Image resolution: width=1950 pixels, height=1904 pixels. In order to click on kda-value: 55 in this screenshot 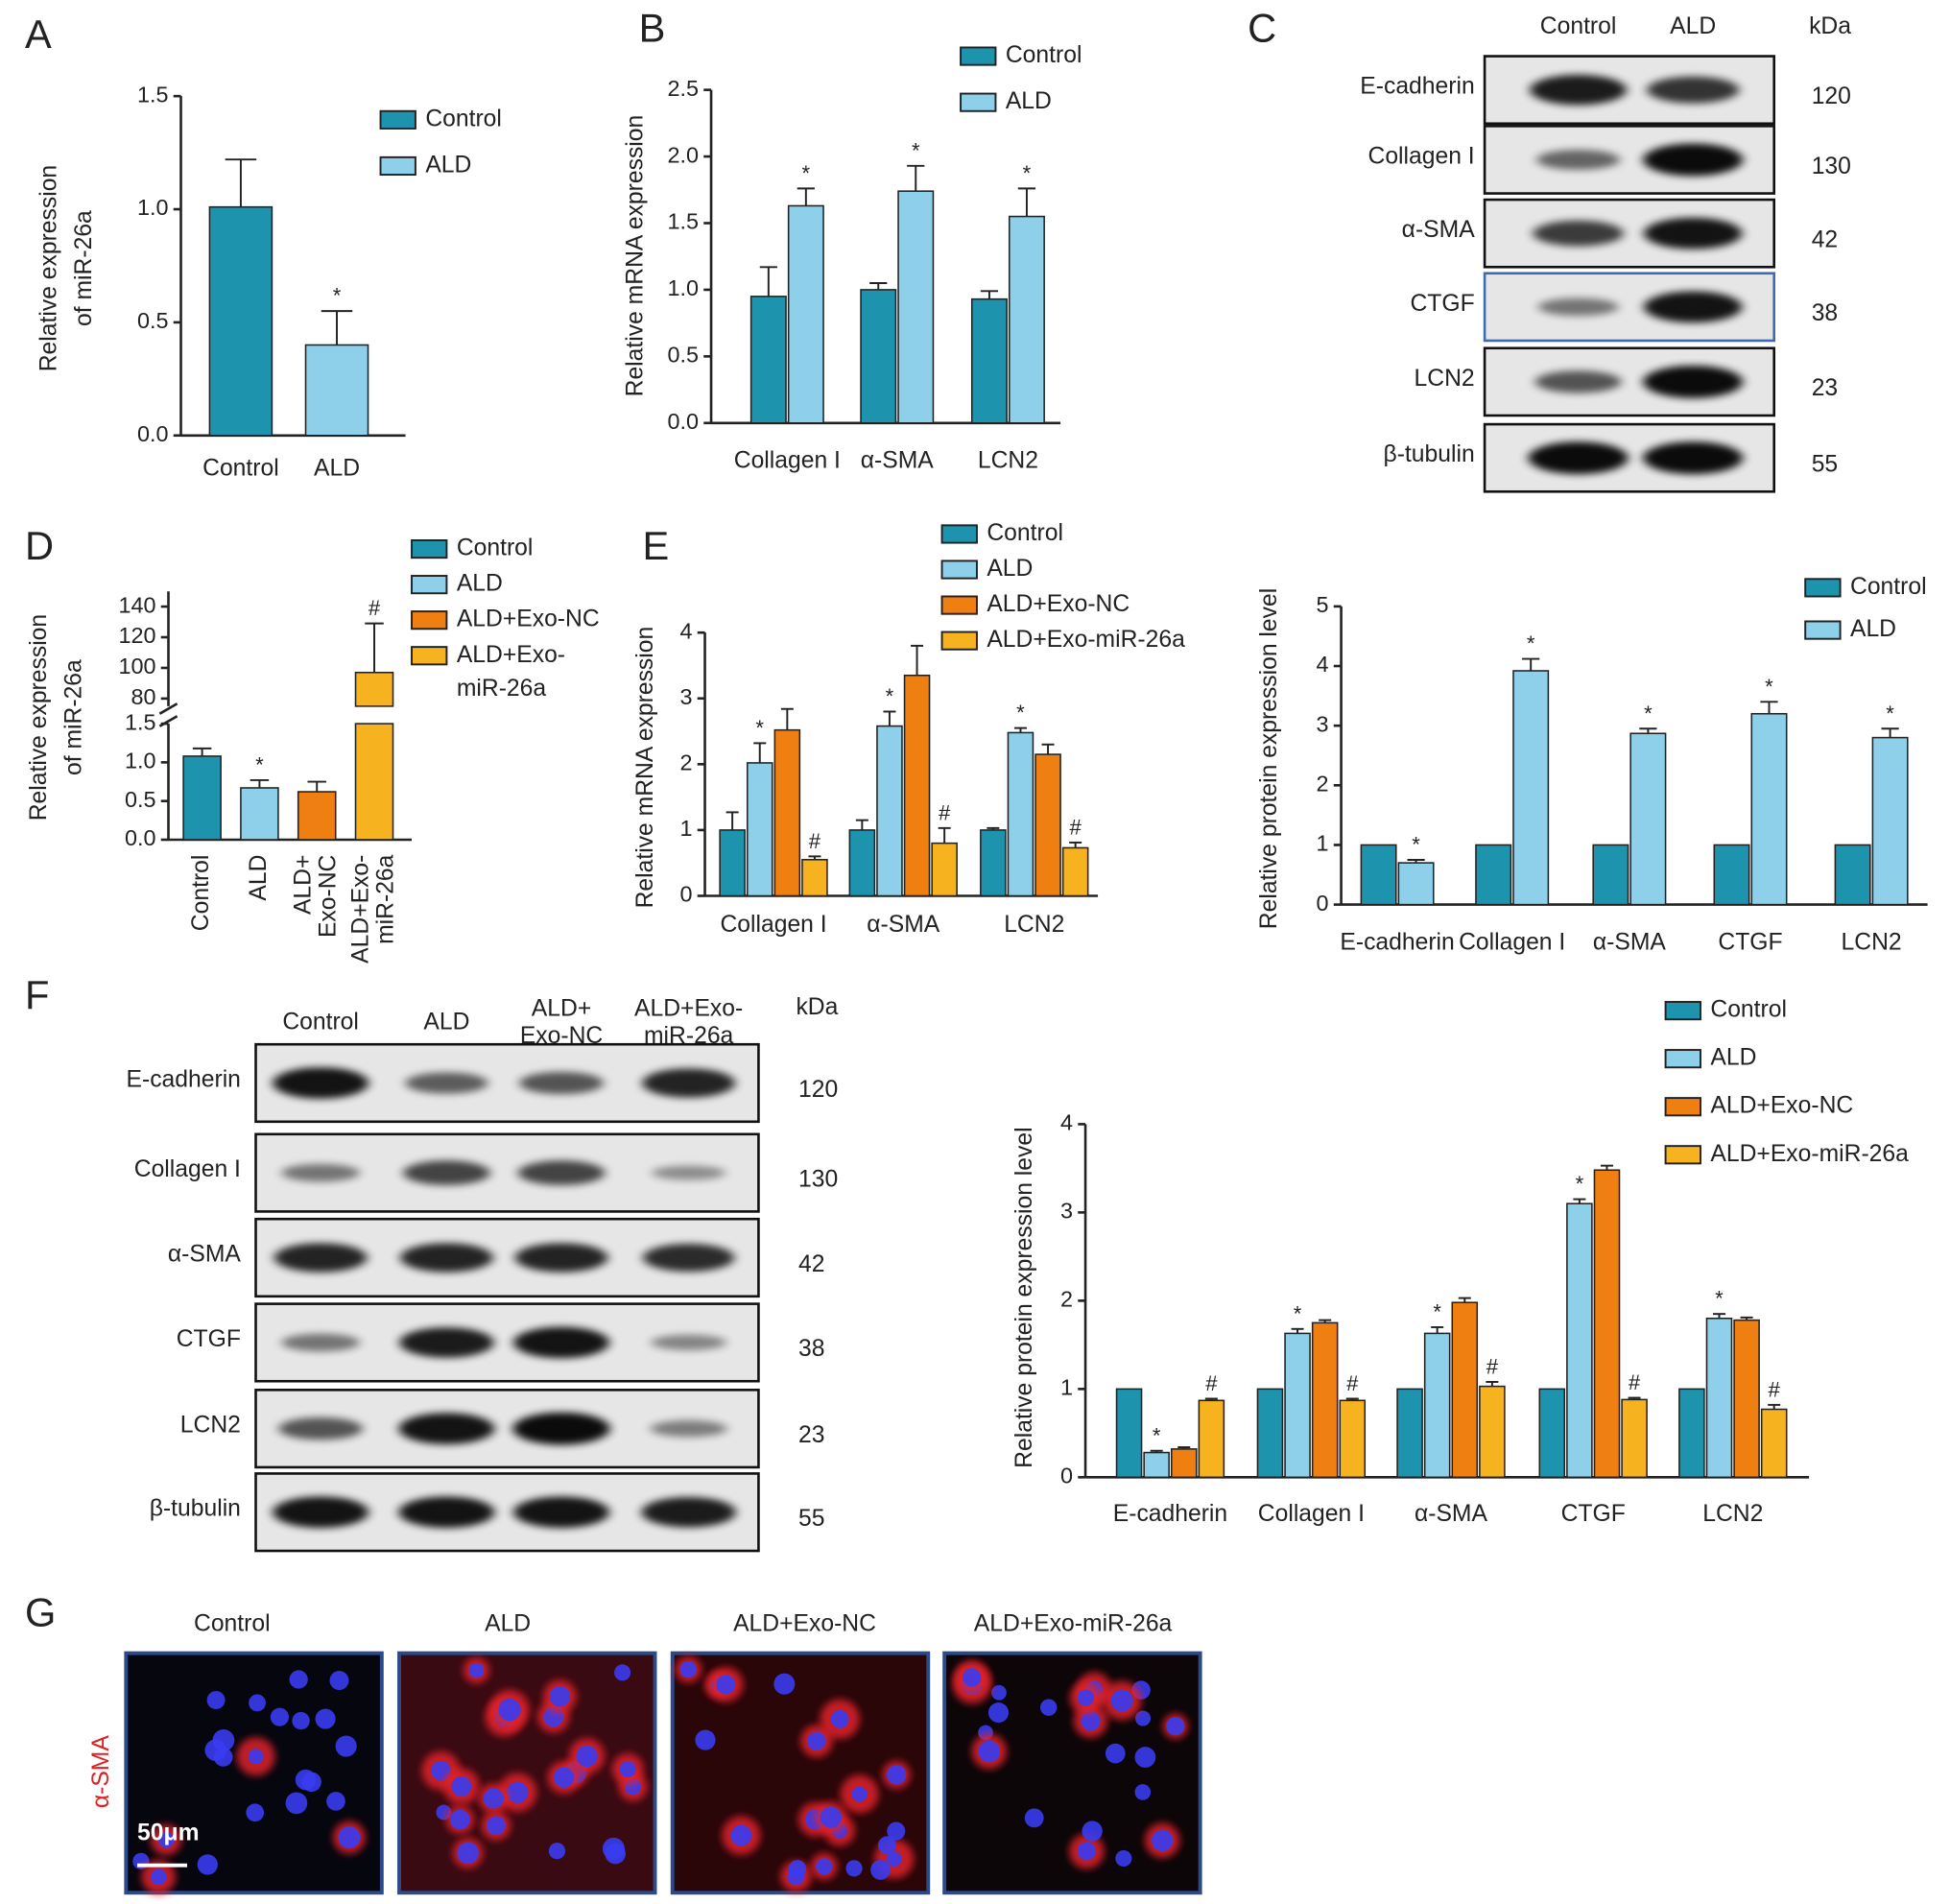, I will do `click(1825, 465)`.